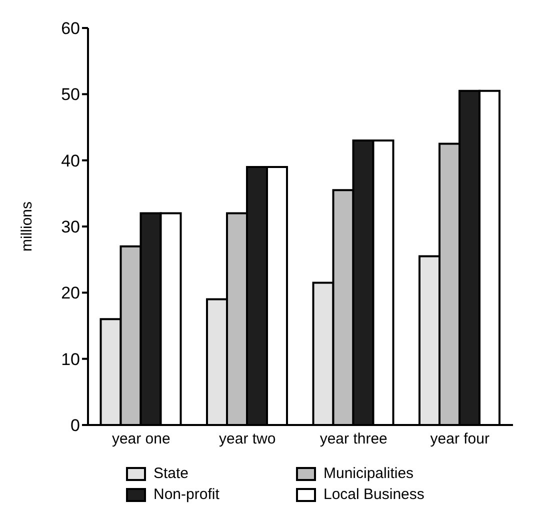 The width and height of the screenshot is (537, 524). What do you see at coordinates (369, 473) in the screenshot?
I see `legend-label: Municipalities` at bounding box center [369, 473].